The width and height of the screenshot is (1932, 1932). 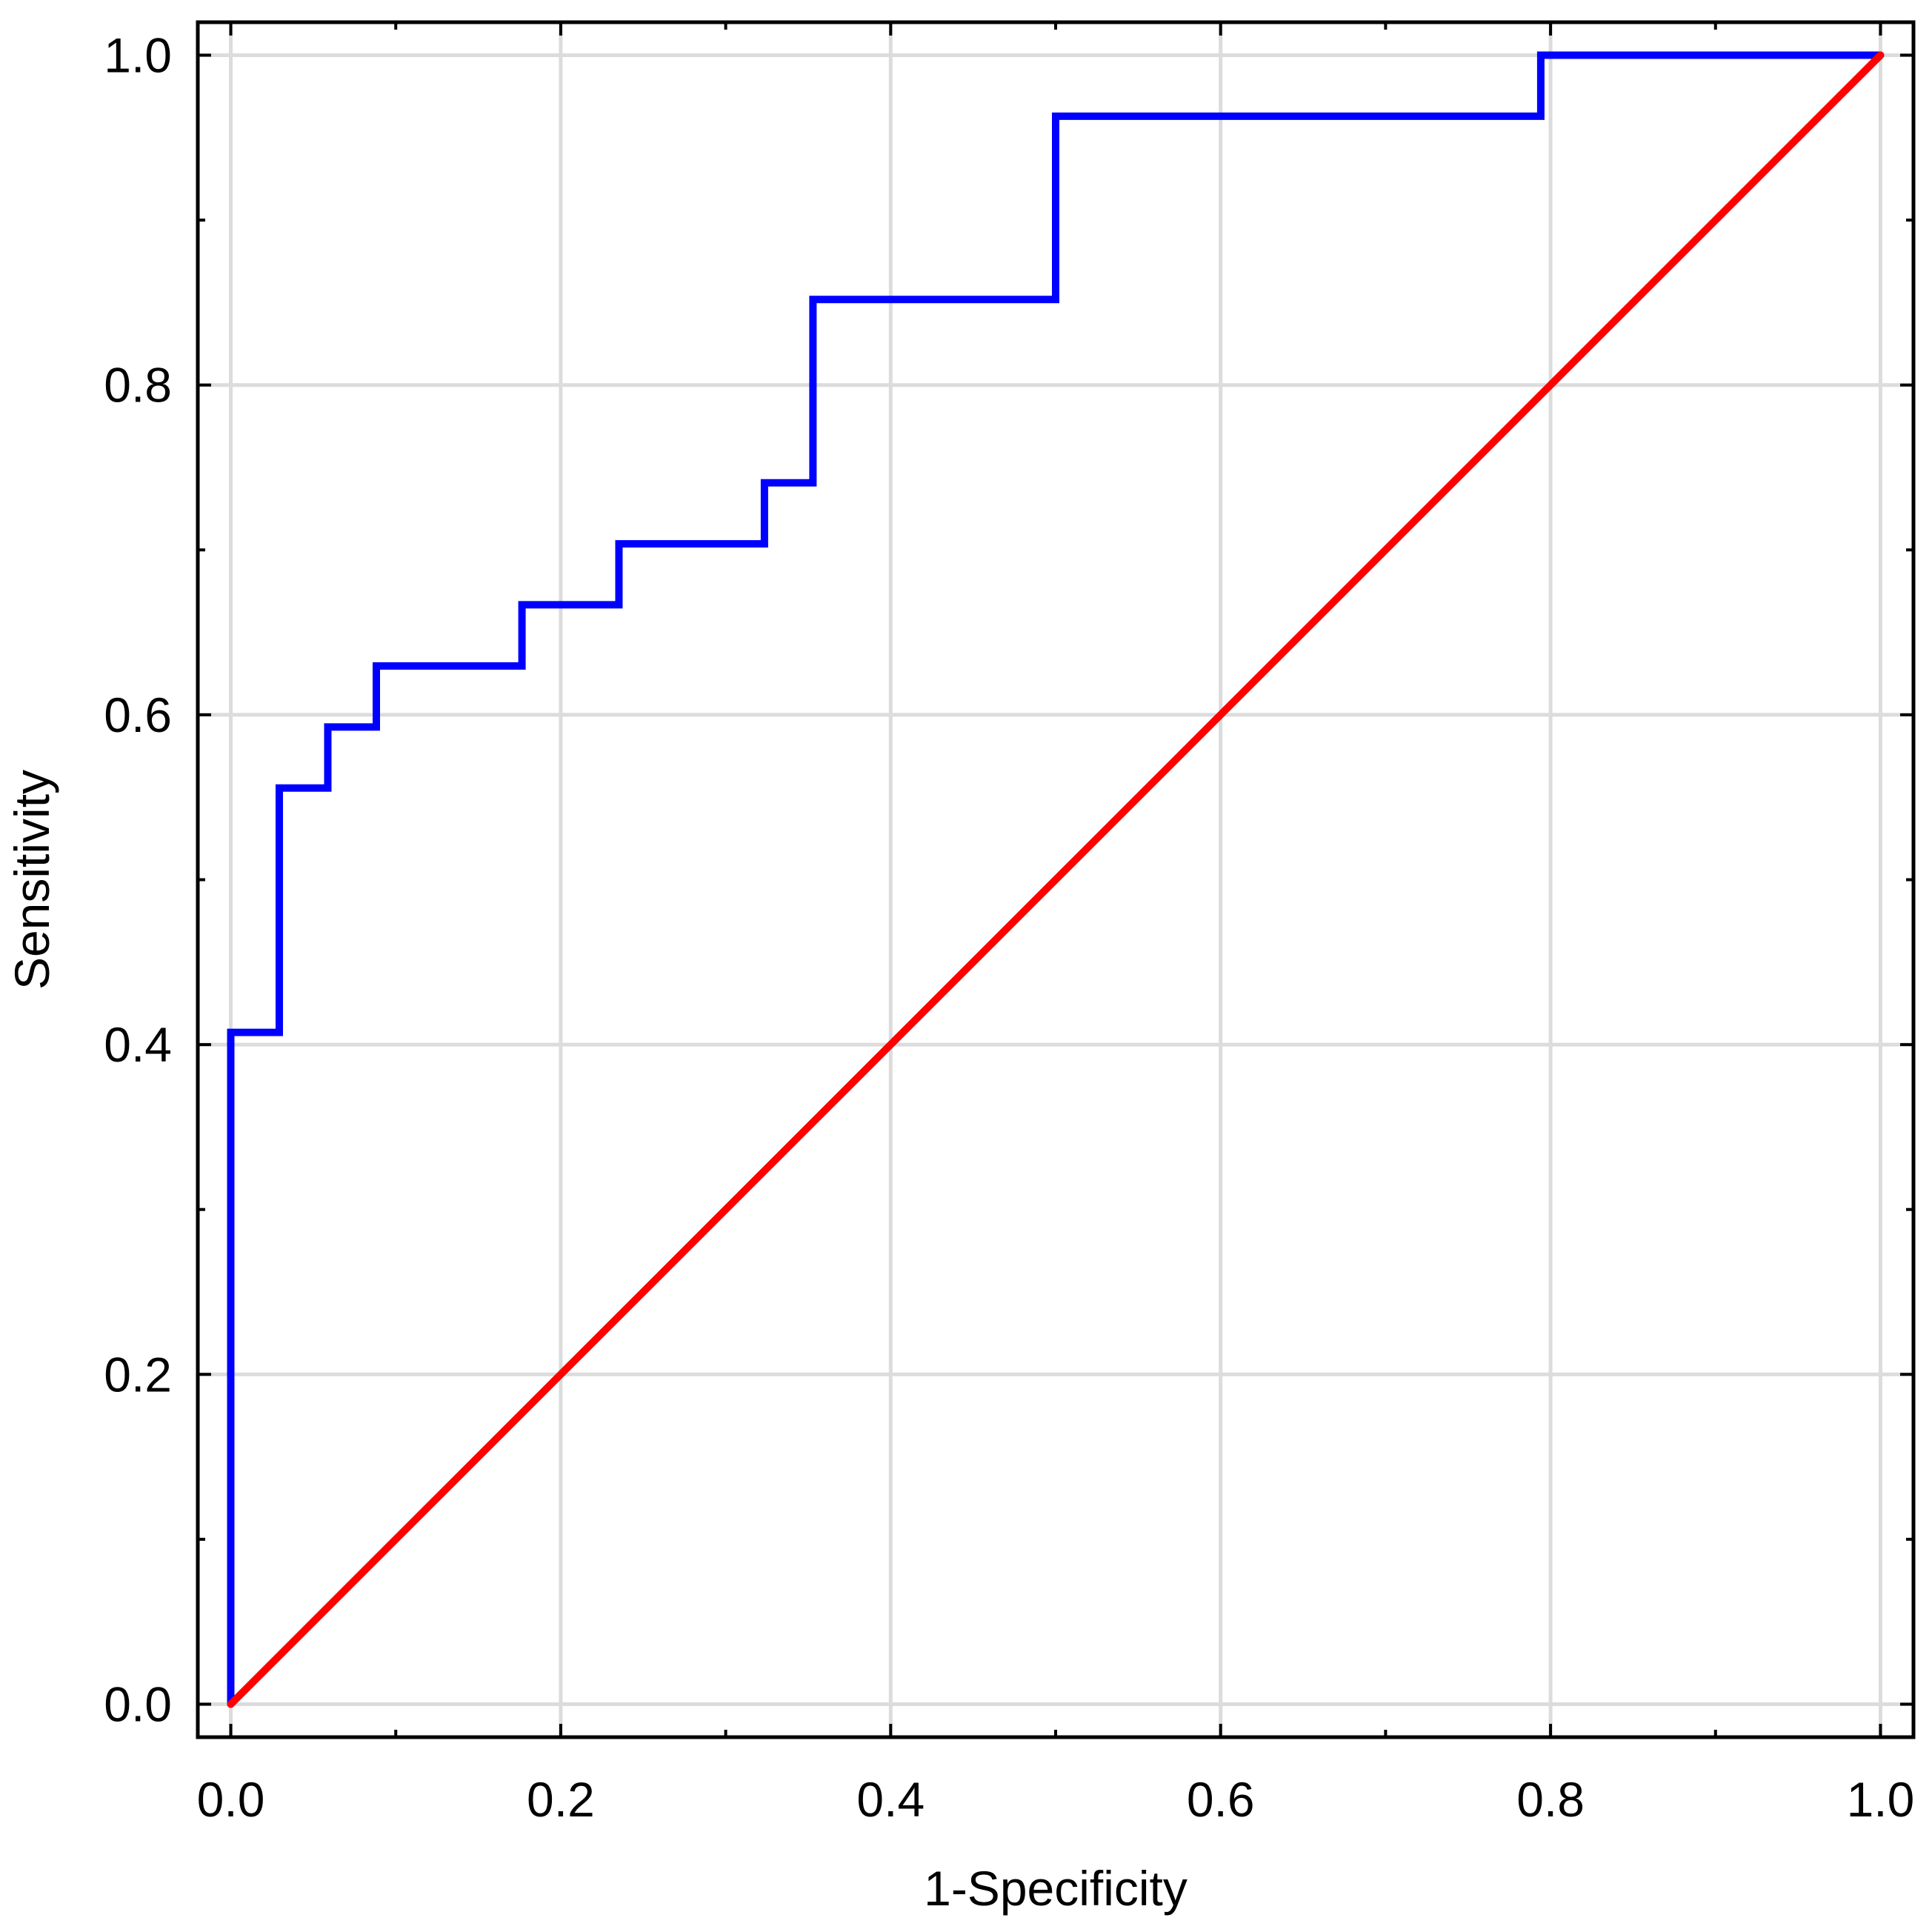 What do you see at coordinates (31, 880) in the screenshot?
I see `y-axis-title: Sensitivity` at bounding box center [31, 880].